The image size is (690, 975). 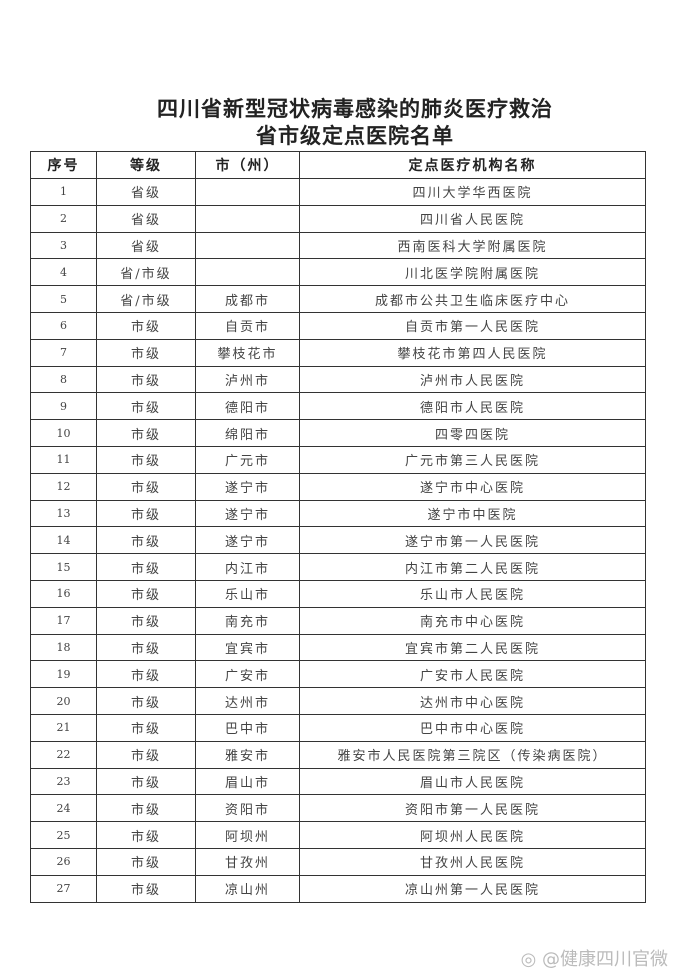 I want to click on document-title-line2: 省市级定点医院名单, so click(x=355, y=135).